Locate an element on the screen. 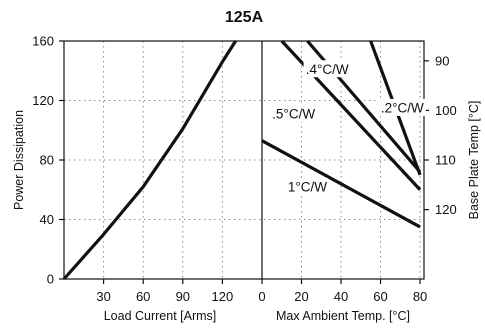 This screenshot has width=485, height=329. x-tick-label-right: 0 is located at coordinates (261, 296).